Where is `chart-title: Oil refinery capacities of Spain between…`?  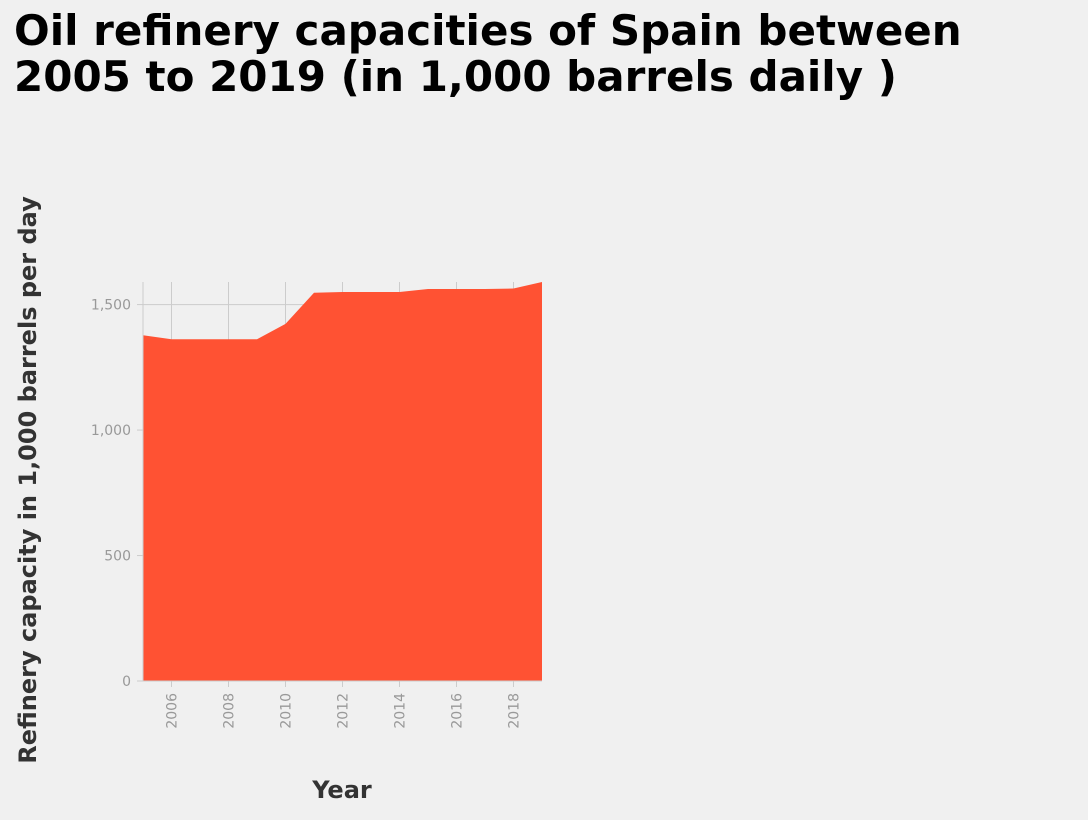 chart-title: Oil refinery capacities of Spain between… is located at coordinates (488, 53).